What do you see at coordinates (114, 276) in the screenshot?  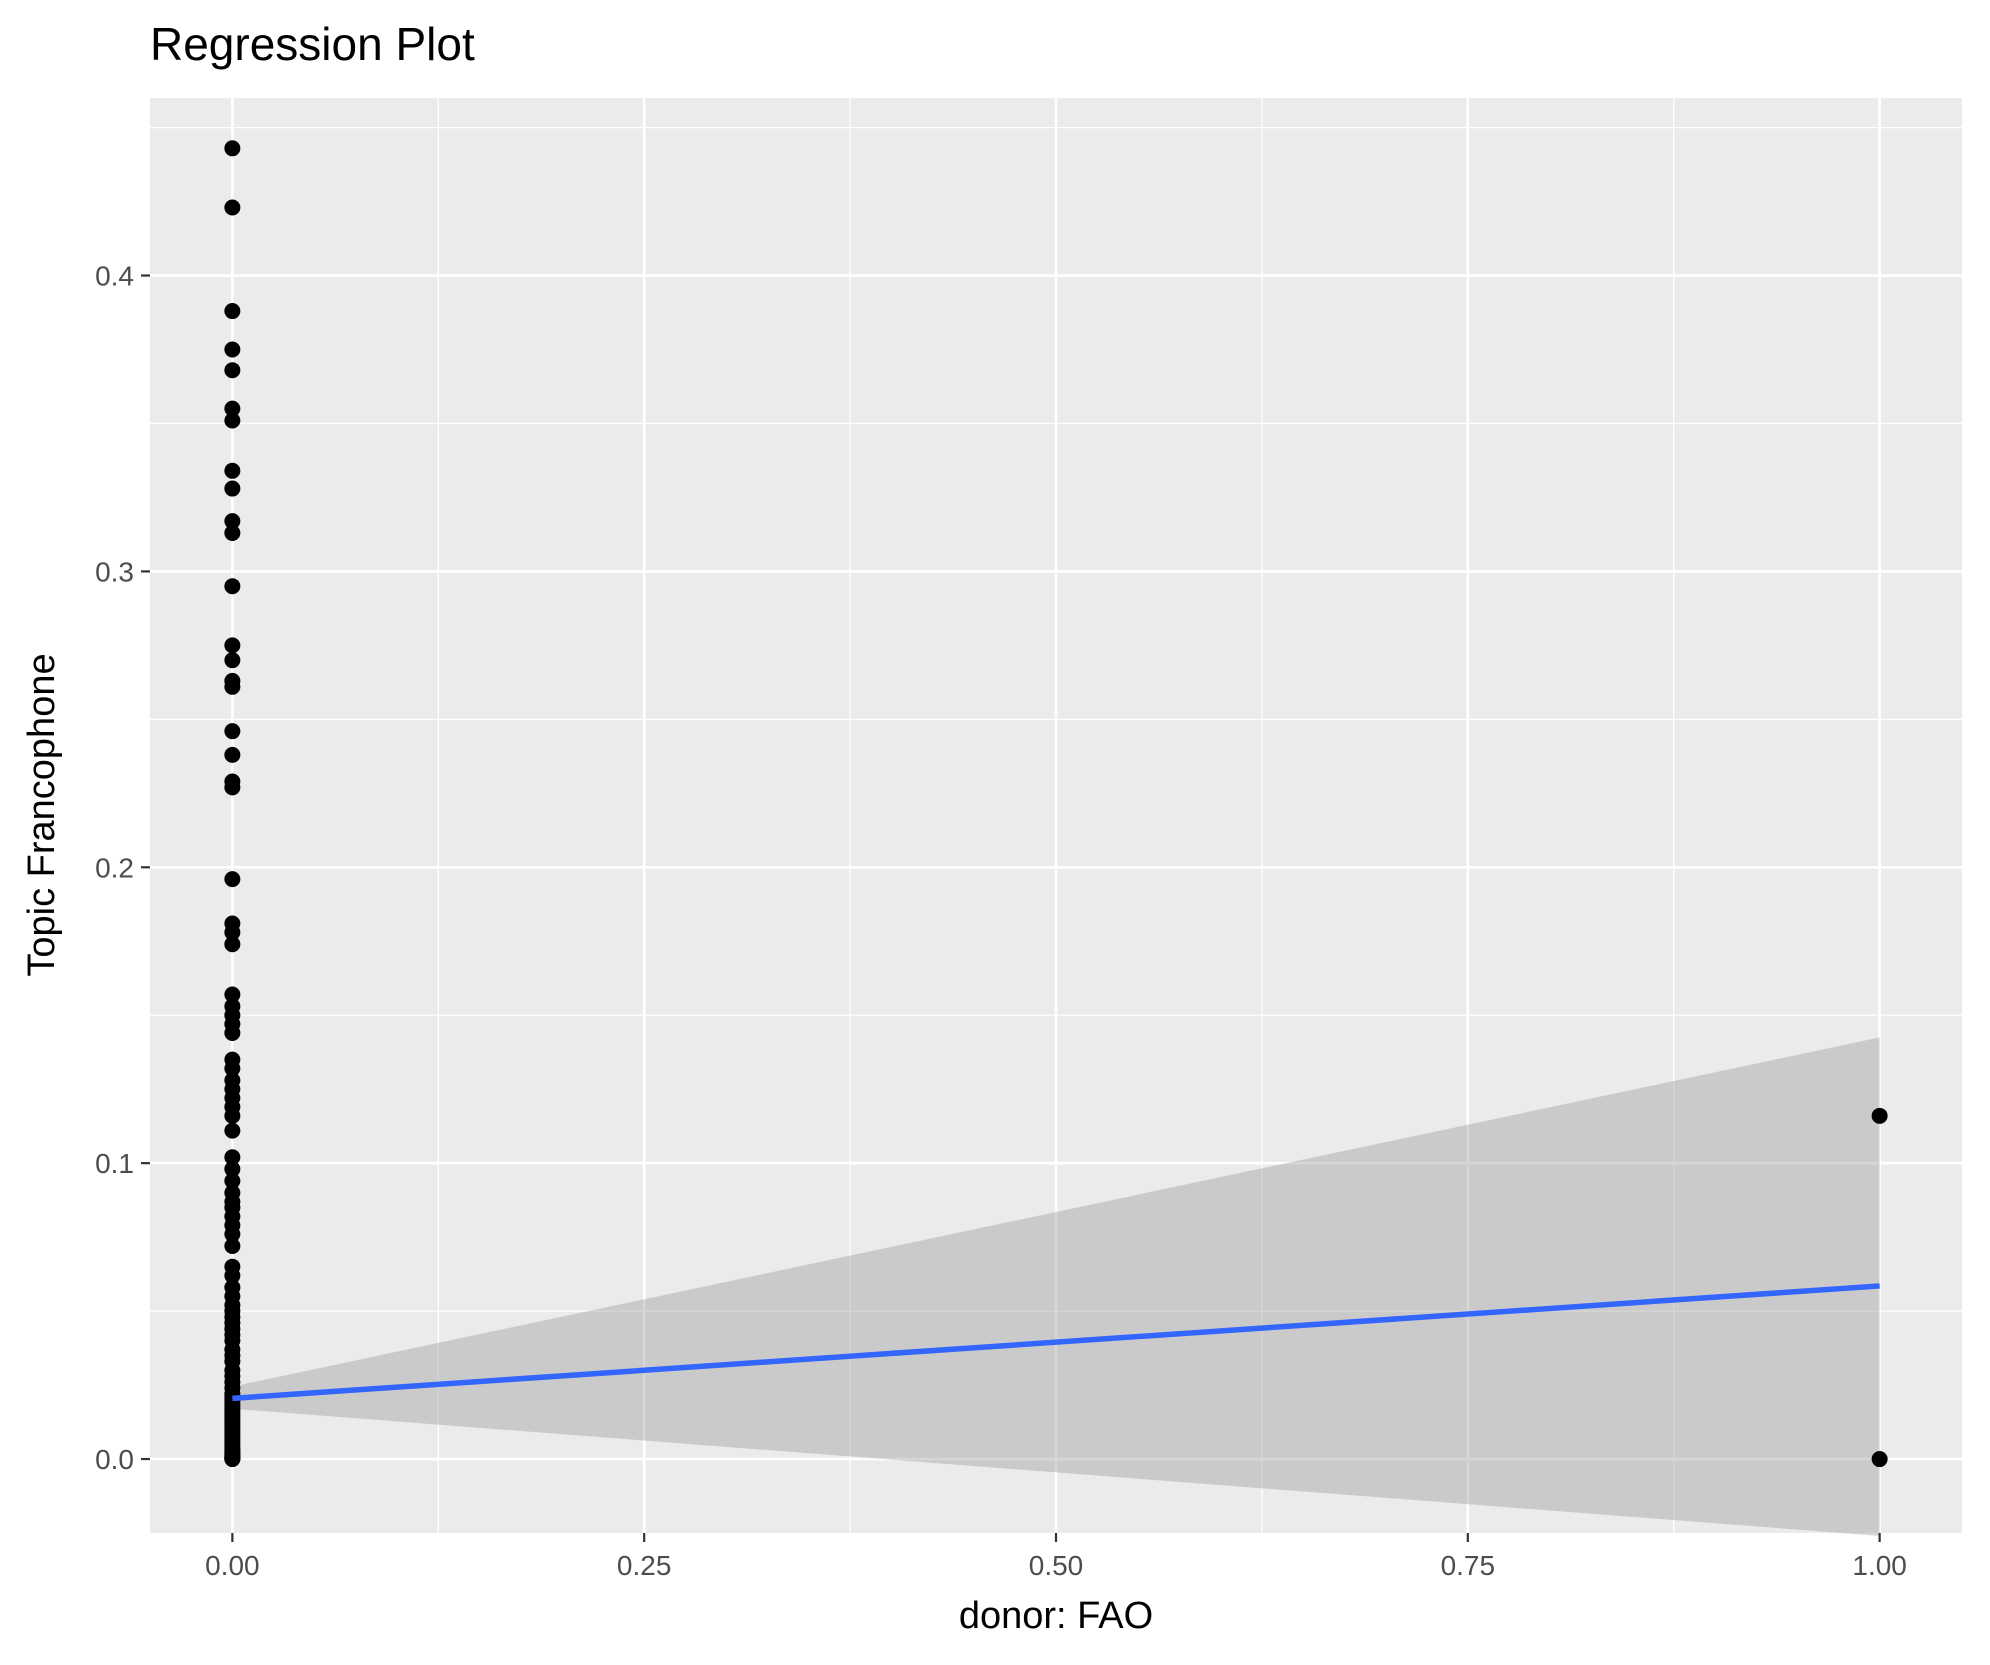 I see `y-tick-label: 0.4` at bounding box center [114, 276].